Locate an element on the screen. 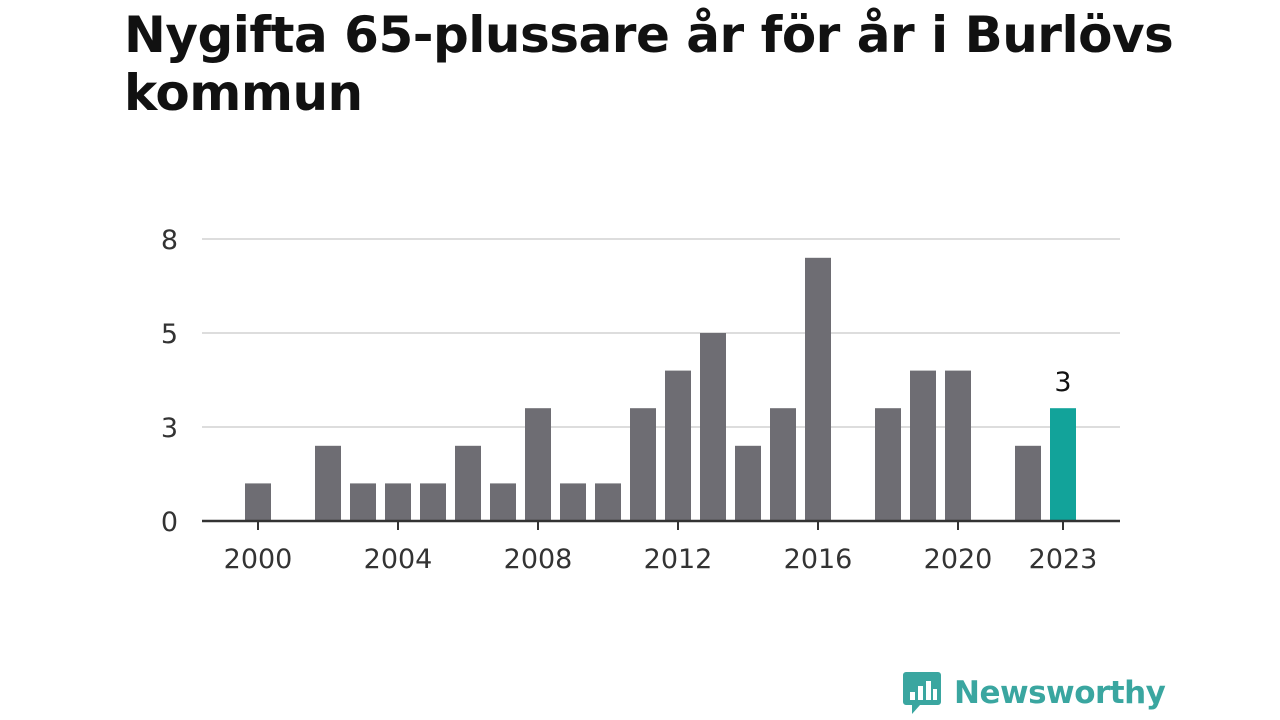  newsworthy-logo: Newsworthy is located at coordinates (1034, 693).